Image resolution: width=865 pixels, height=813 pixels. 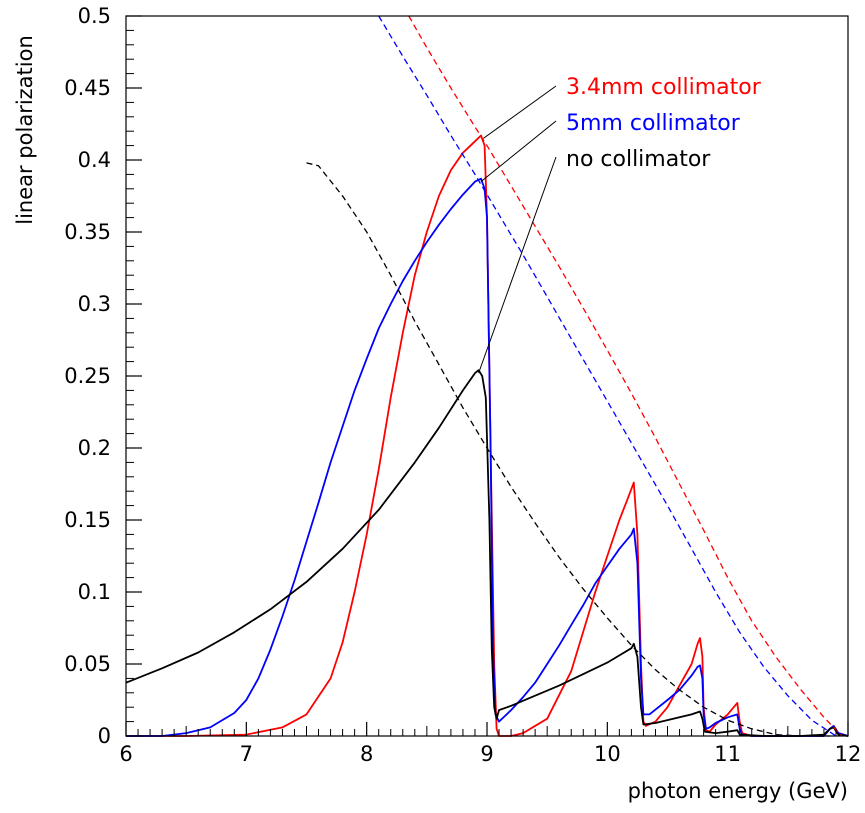 I want to click on x-tick-label: 6, so click(x=125, y=754).